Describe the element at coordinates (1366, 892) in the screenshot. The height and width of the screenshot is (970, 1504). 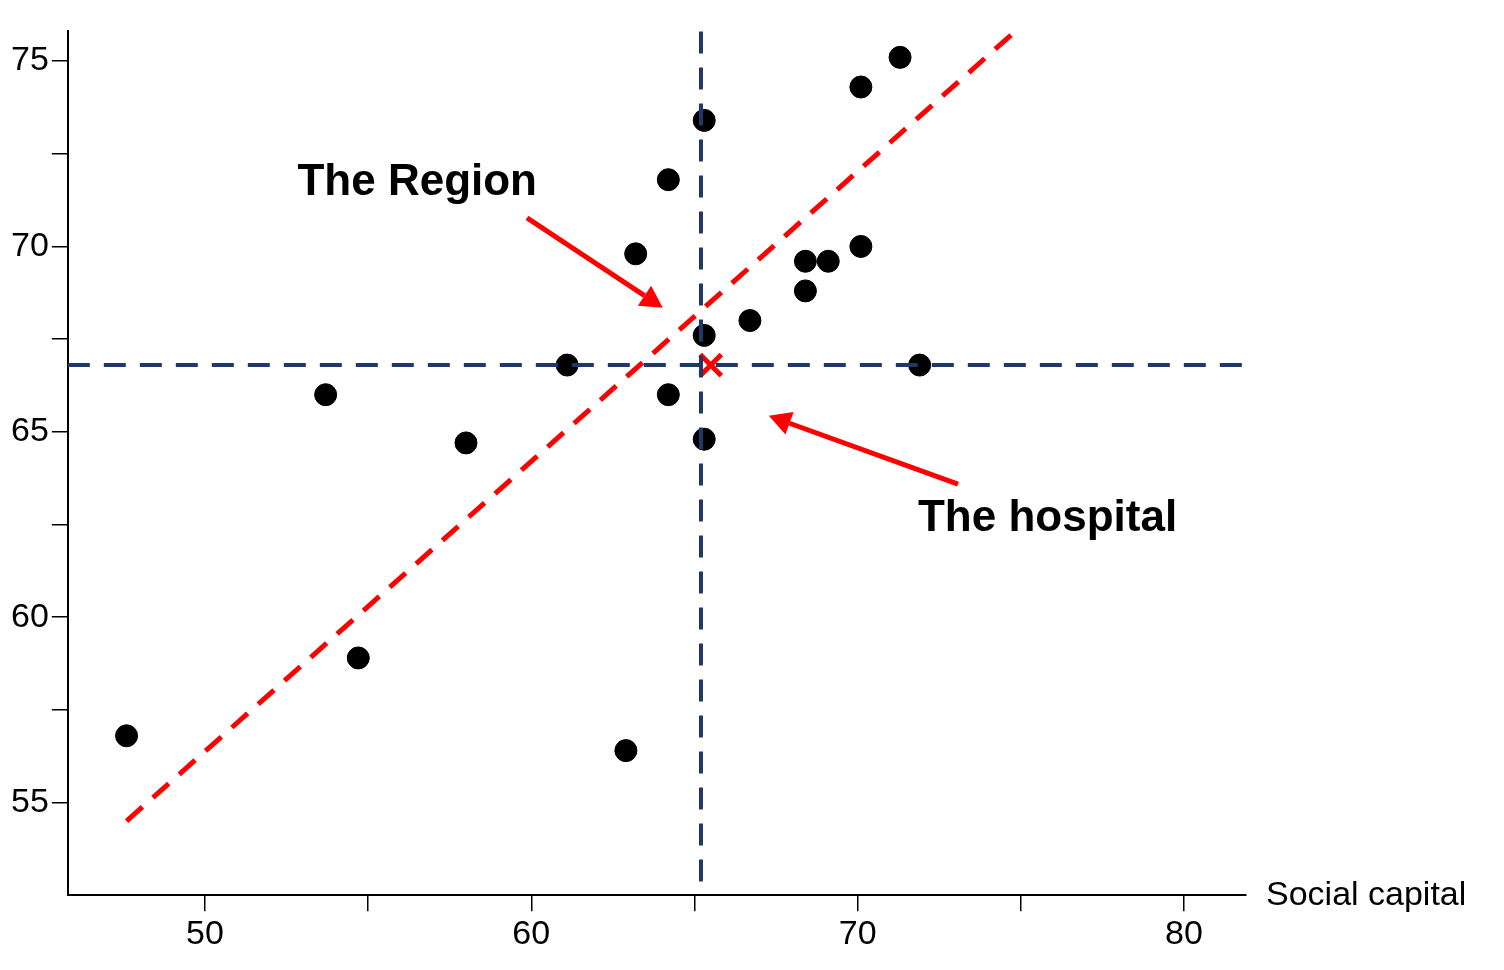
I see `x-axis-title: Social capital` at that location.